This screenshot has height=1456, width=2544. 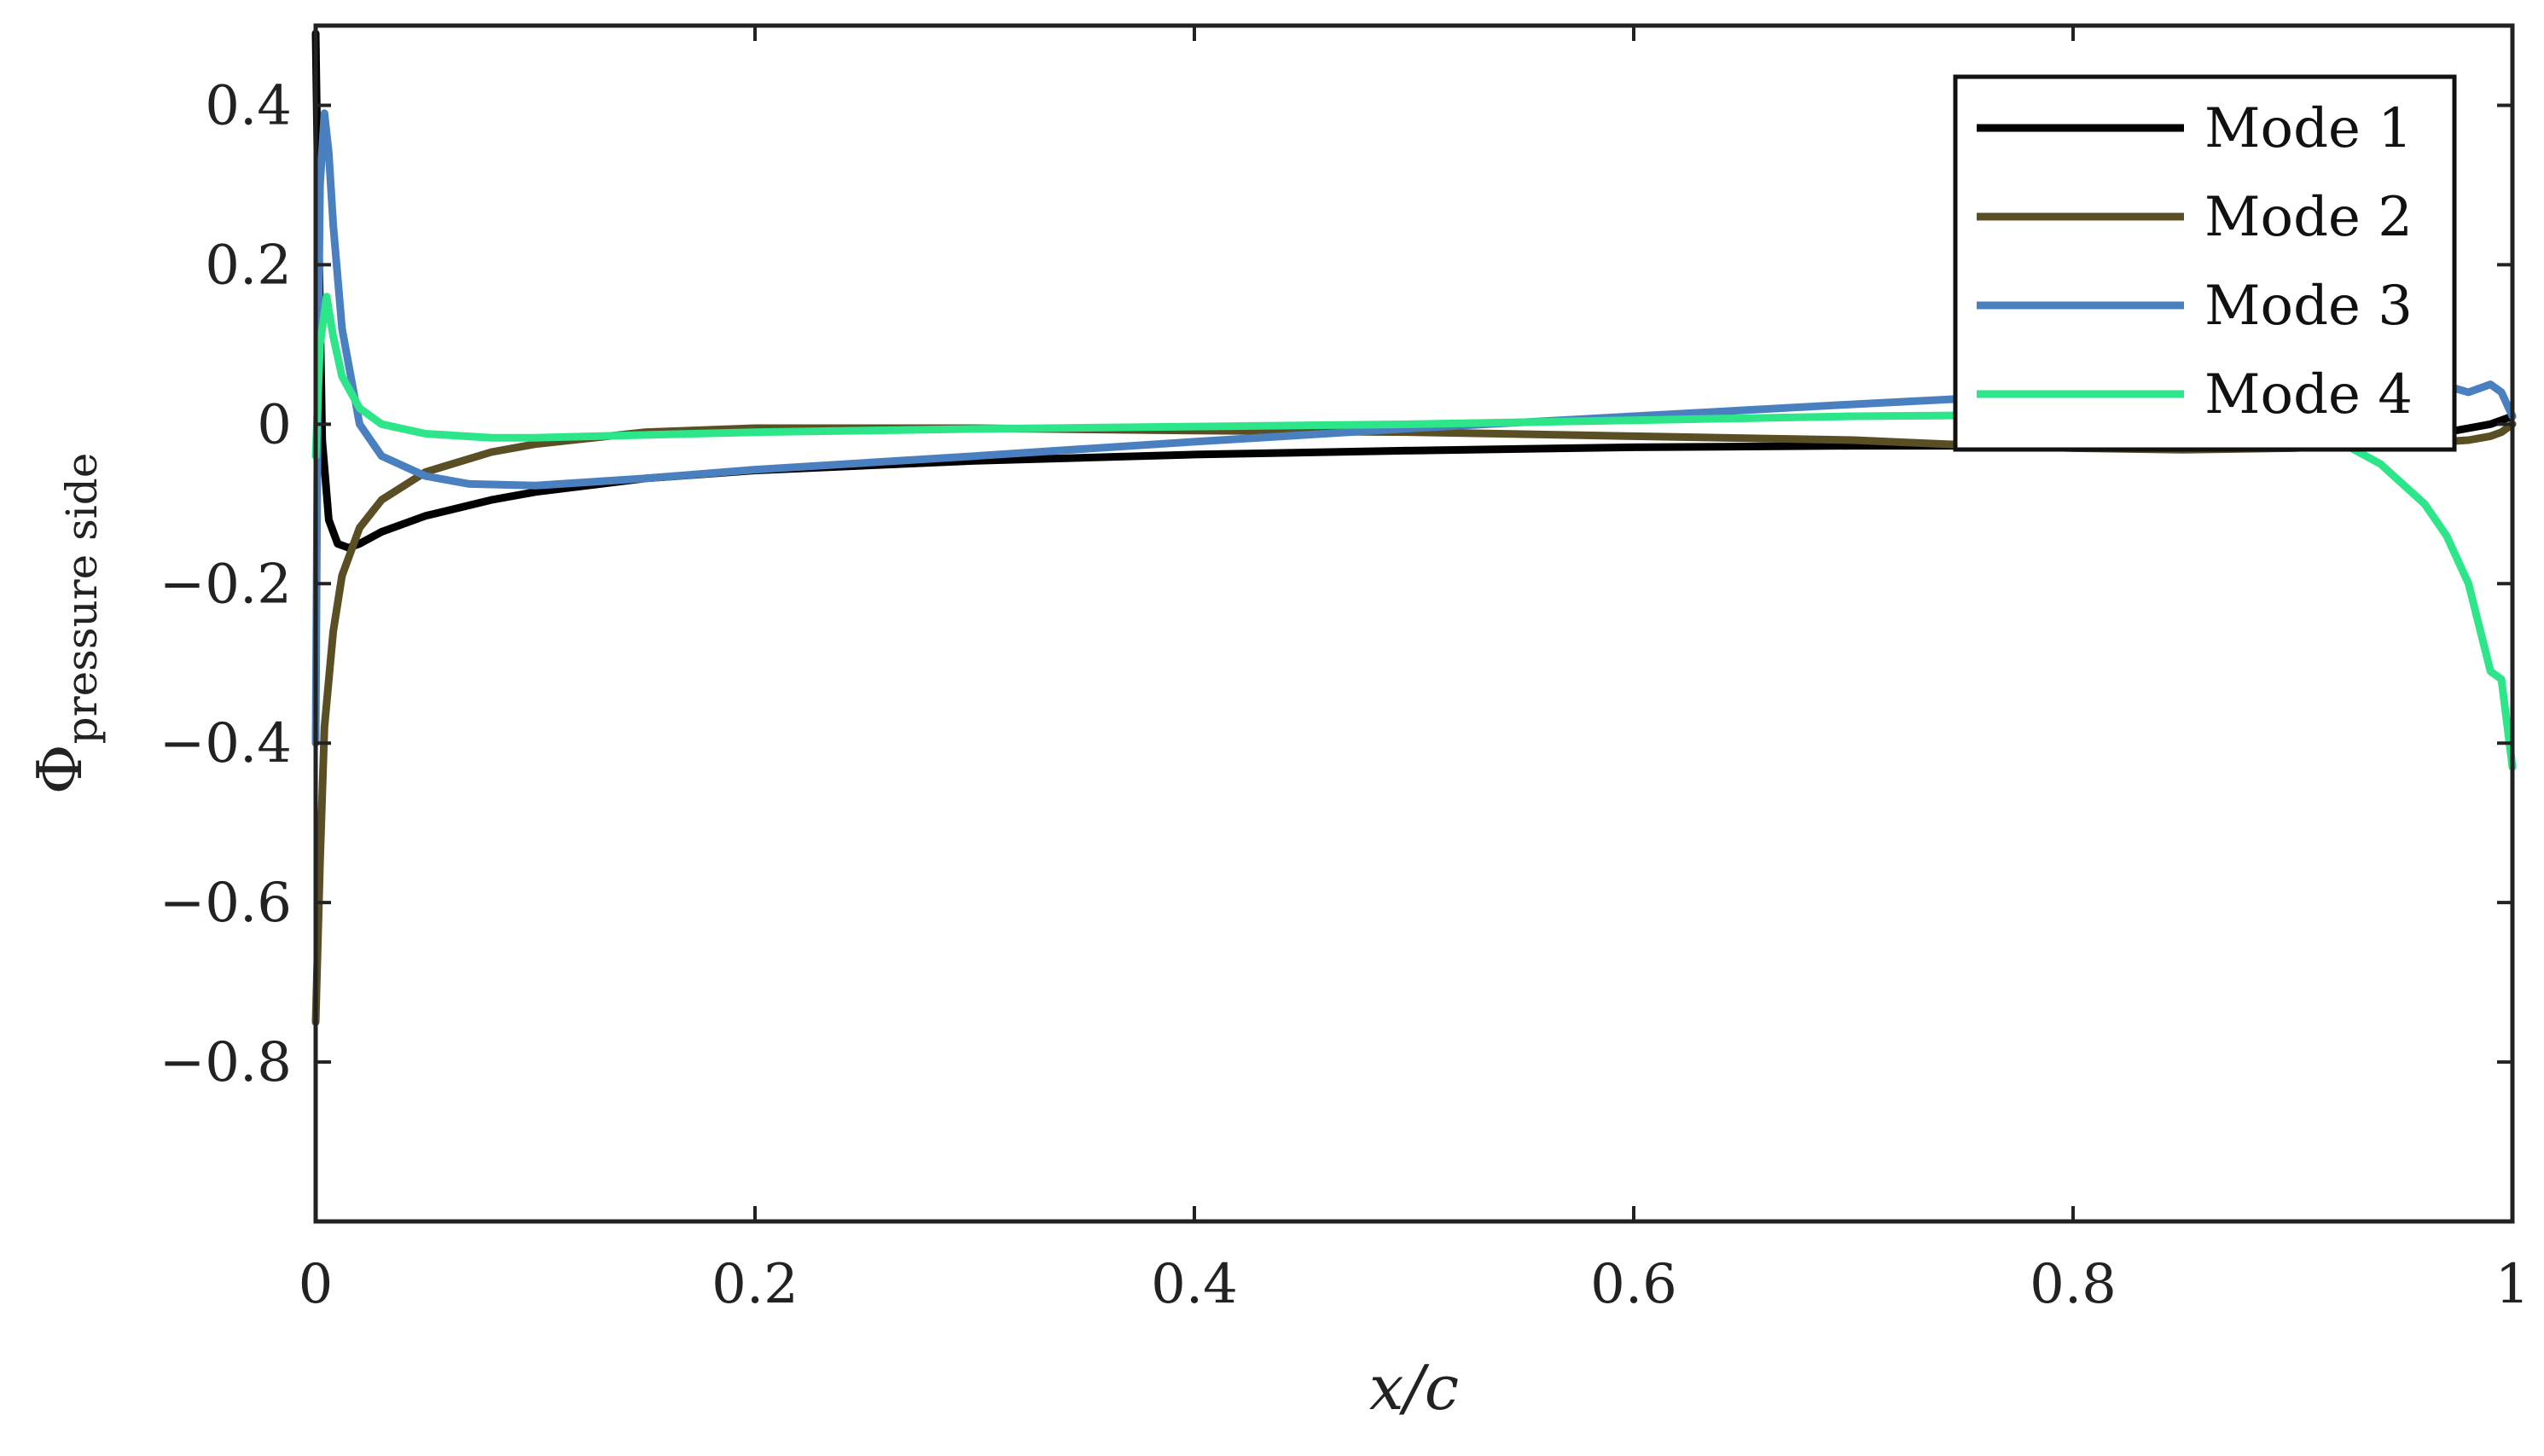 What do you see at coordinates (1195, 1284) in the screenshot?
I see `x-tick-label: 0.4` at bounding box center [1195, 1284].